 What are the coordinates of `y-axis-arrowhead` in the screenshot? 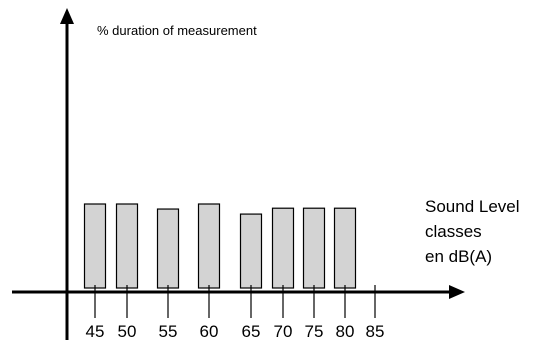 It's located at (67, 16).